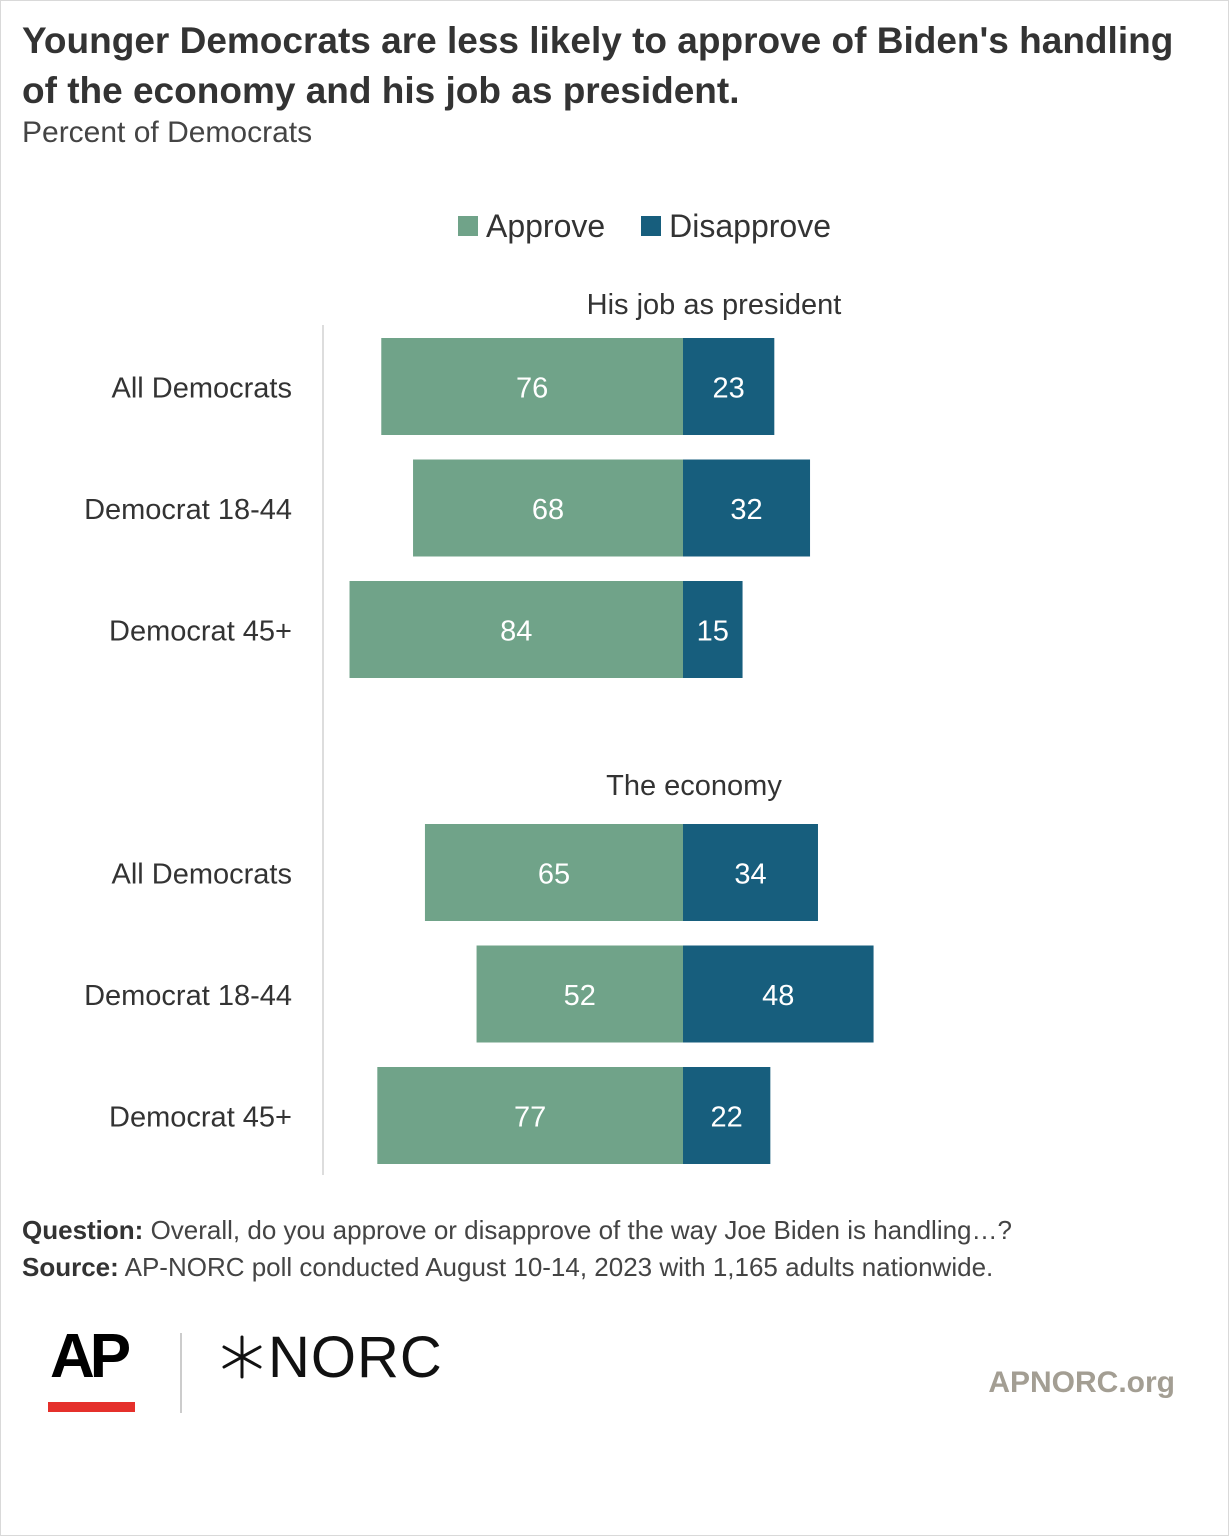  I want to click on question-label: Question:, so click(83, 1230).